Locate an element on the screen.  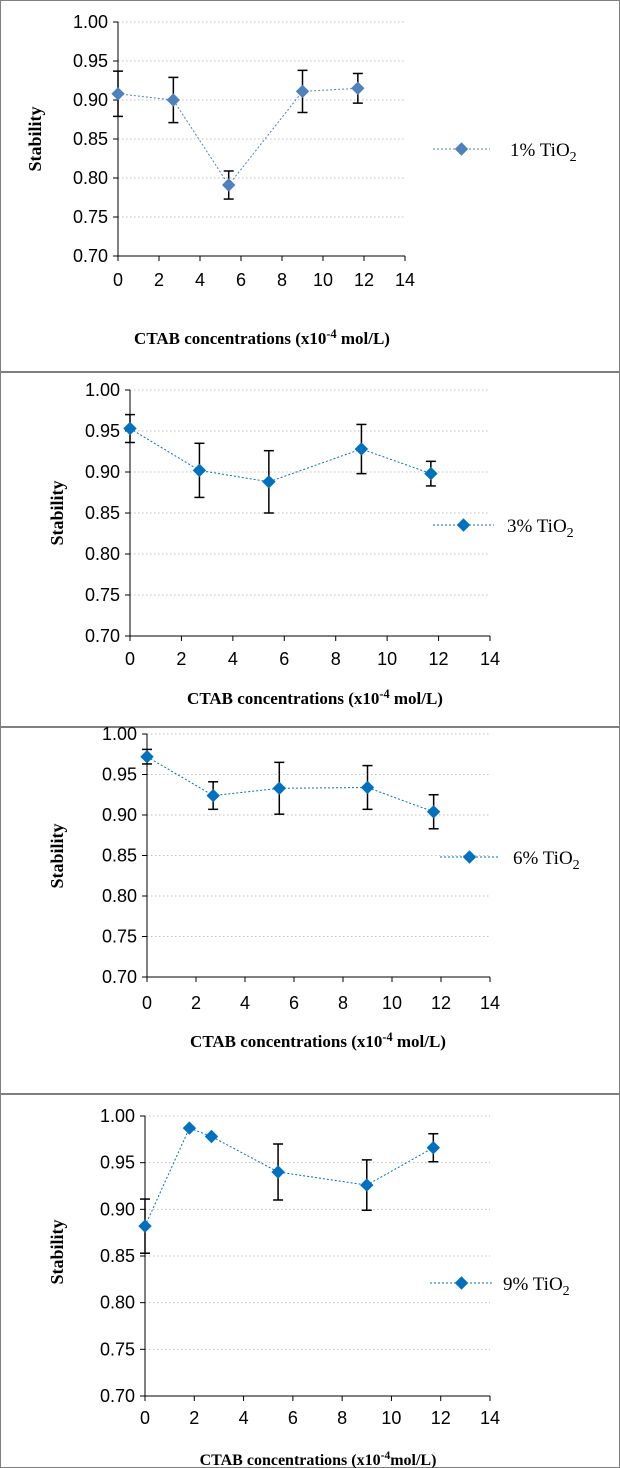
legend-label-main: 9% TiO is located at coordinates (533, 1284).